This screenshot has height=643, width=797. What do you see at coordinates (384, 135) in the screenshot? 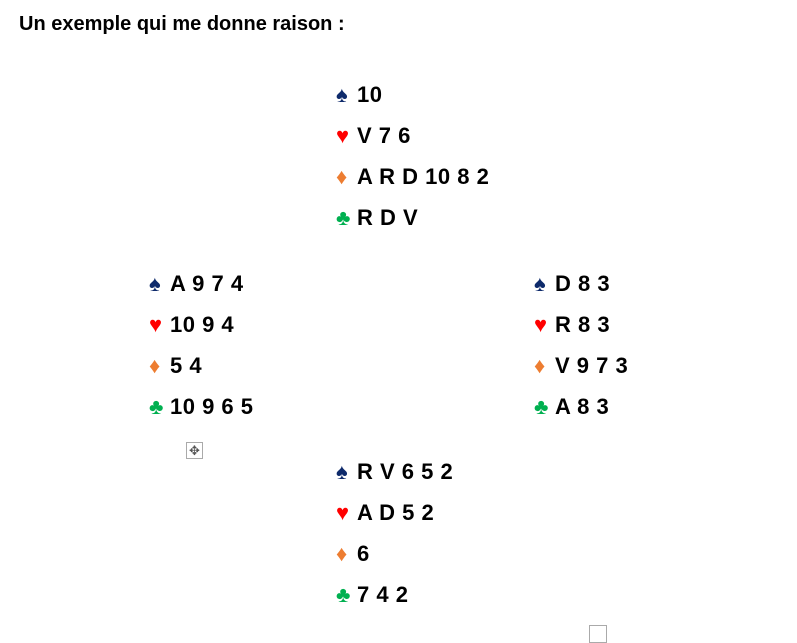
I see `north-heart-cards: V 7 6` at bounding box center [384, 135].